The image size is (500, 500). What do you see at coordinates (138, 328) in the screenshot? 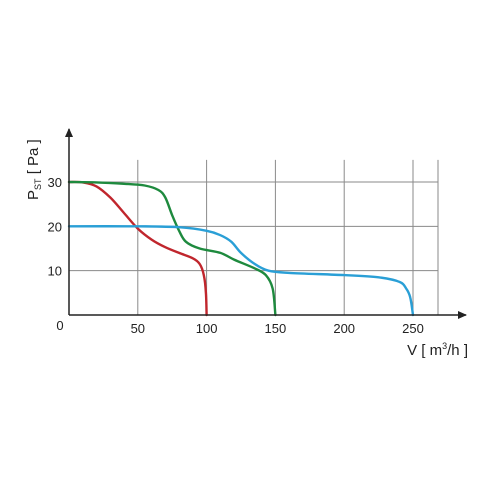
I see `x-tick-label: 50` at bounding box center [138, 328].